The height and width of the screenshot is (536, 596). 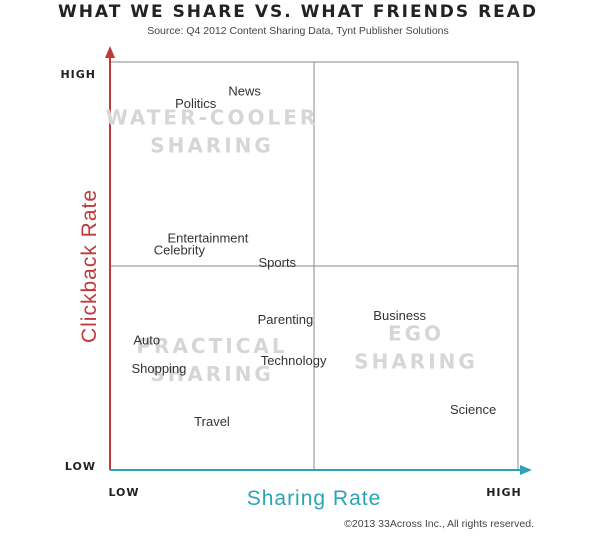 What do you see at coordinates (212, 117) in the screenshot?
I see `quadrant-label: WATER-COOLER` at bounding box center [212, 117].